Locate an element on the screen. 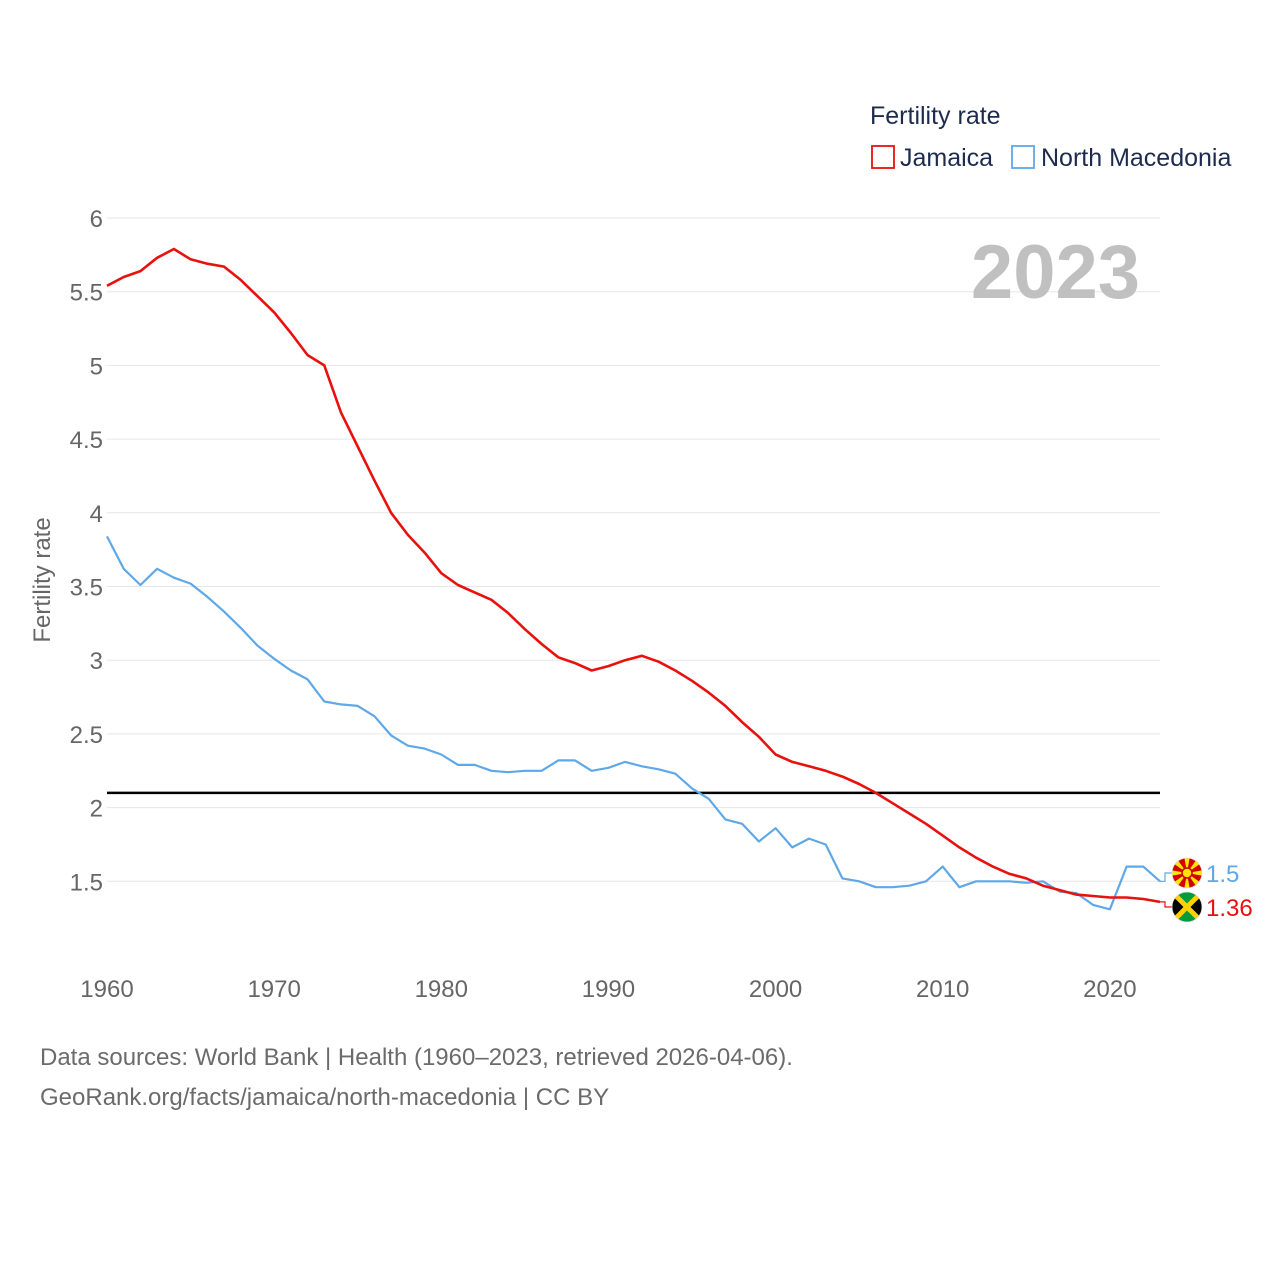 The image size is (1280, 1280). jamaica-flag-icon is located at coordinates (1187, 907).